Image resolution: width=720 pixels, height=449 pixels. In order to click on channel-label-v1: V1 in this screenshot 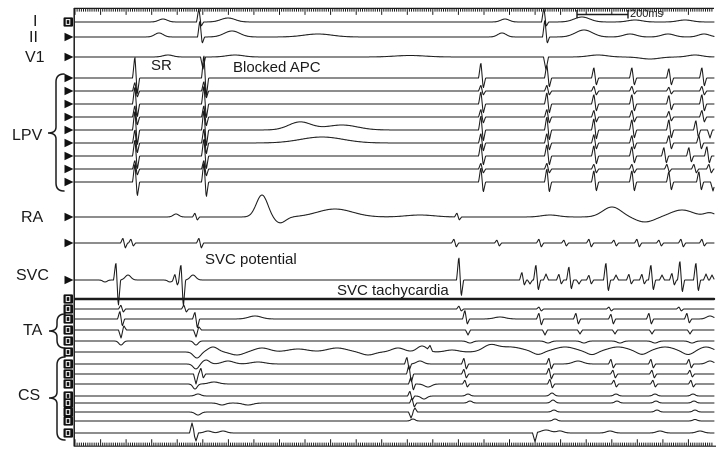, I will do `click(35, 57)`.